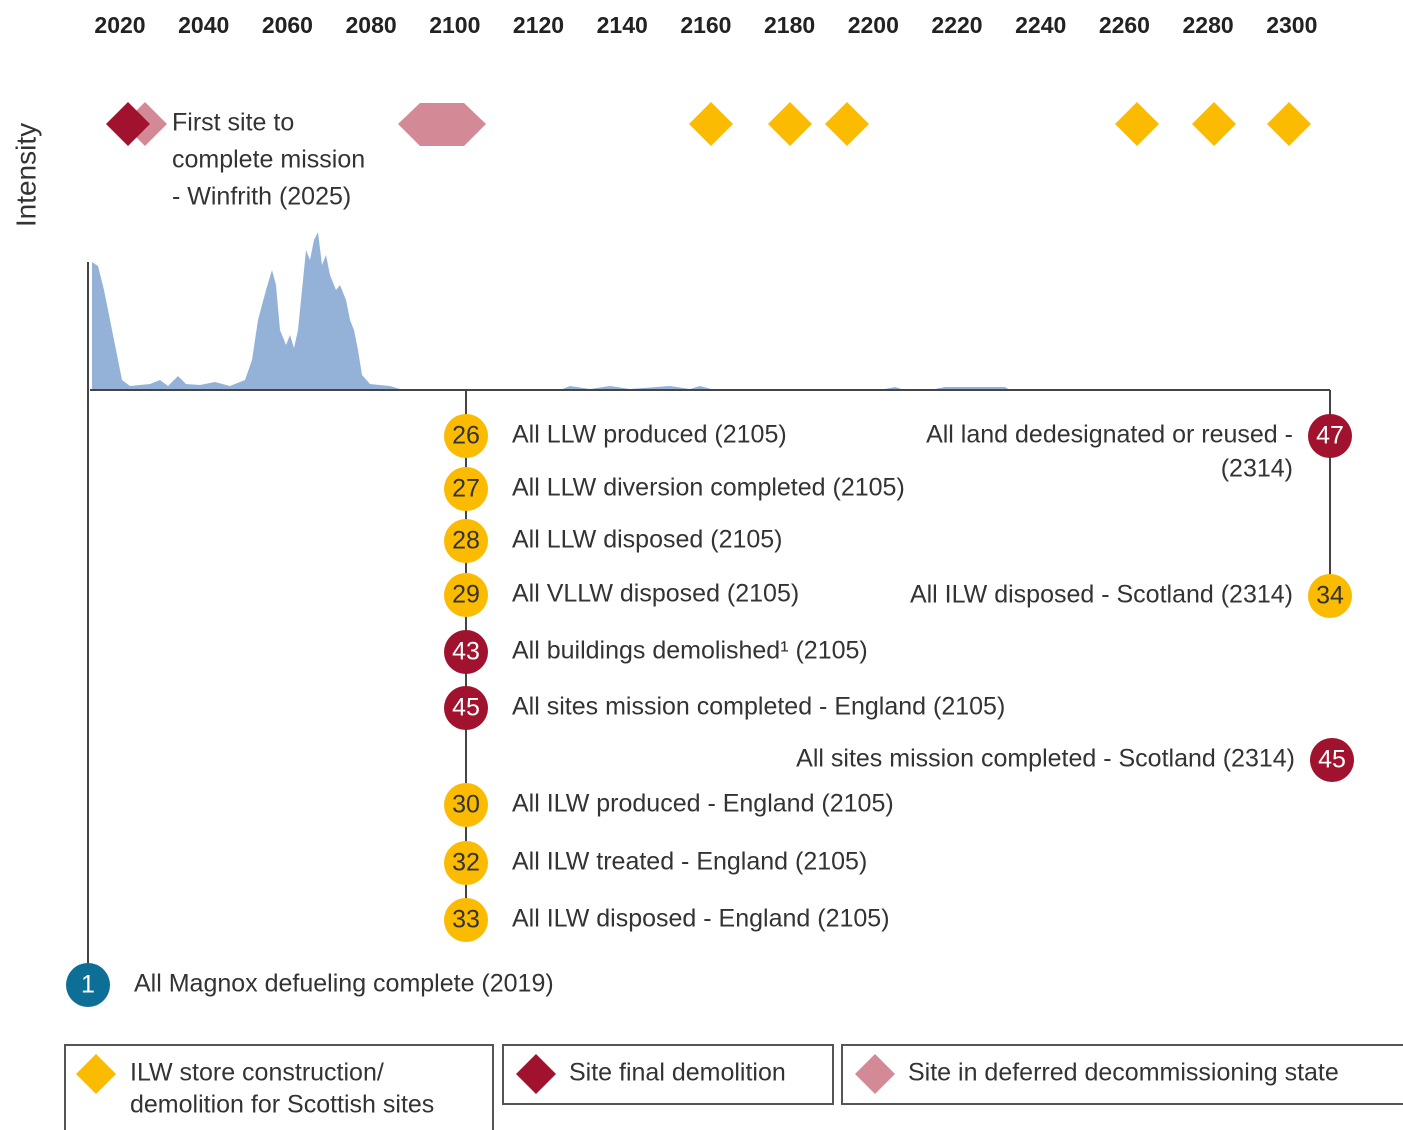 This screenshot has height=1130, width=1403. Describe the element at coordinates (703, 804) in the screenshot. I see `milestone-label: All ILW produced - England (2105)` at that location.